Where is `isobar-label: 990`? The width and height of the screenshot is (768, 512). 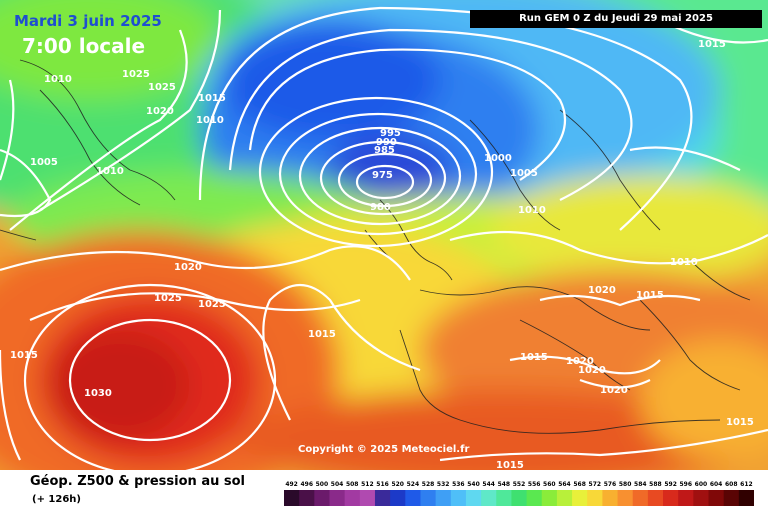
isobar-label: 990 is located at coordinates (386, 142).